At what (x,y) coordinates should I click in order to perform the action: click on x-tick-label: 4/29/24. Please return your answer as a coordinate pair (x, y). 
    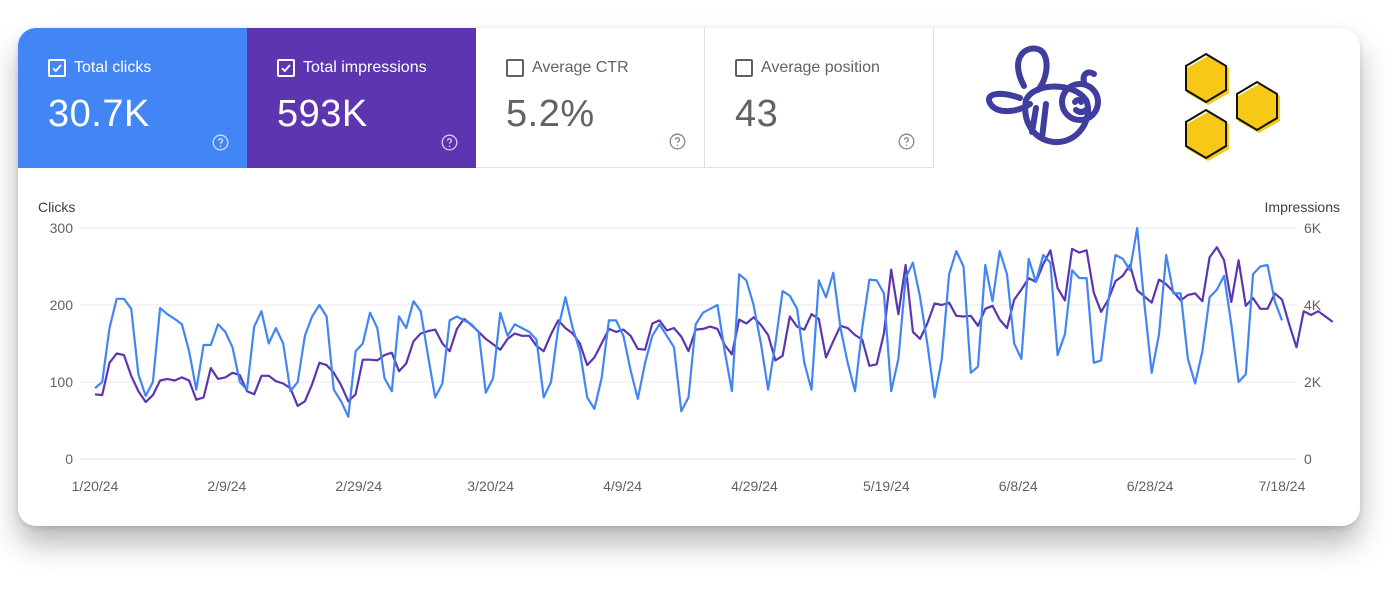
    Looking at the image, I should click on (754, 486).